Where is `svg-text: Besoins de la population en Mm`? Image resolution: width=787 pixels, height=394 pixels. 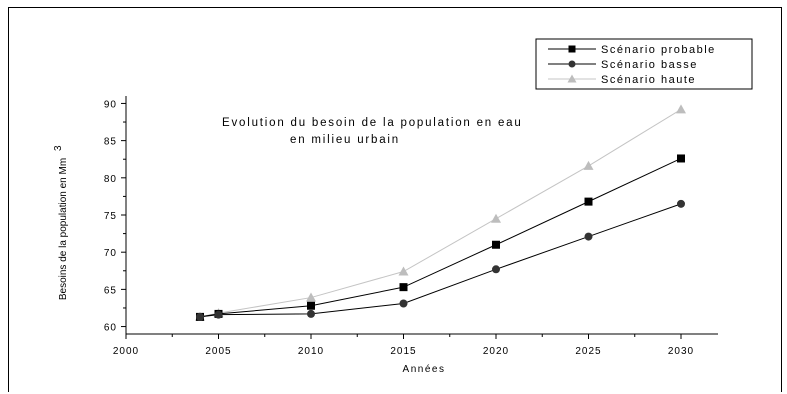 svg-text: Besoins de la population en Mm is located at coordinates (63, 229).